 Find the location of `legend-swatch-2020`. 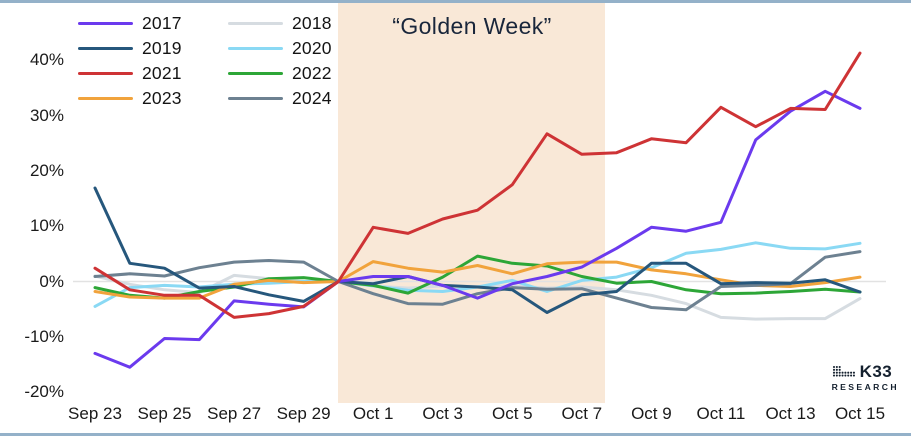

legend-swatch-2020 is located at coordinates (255, 48).